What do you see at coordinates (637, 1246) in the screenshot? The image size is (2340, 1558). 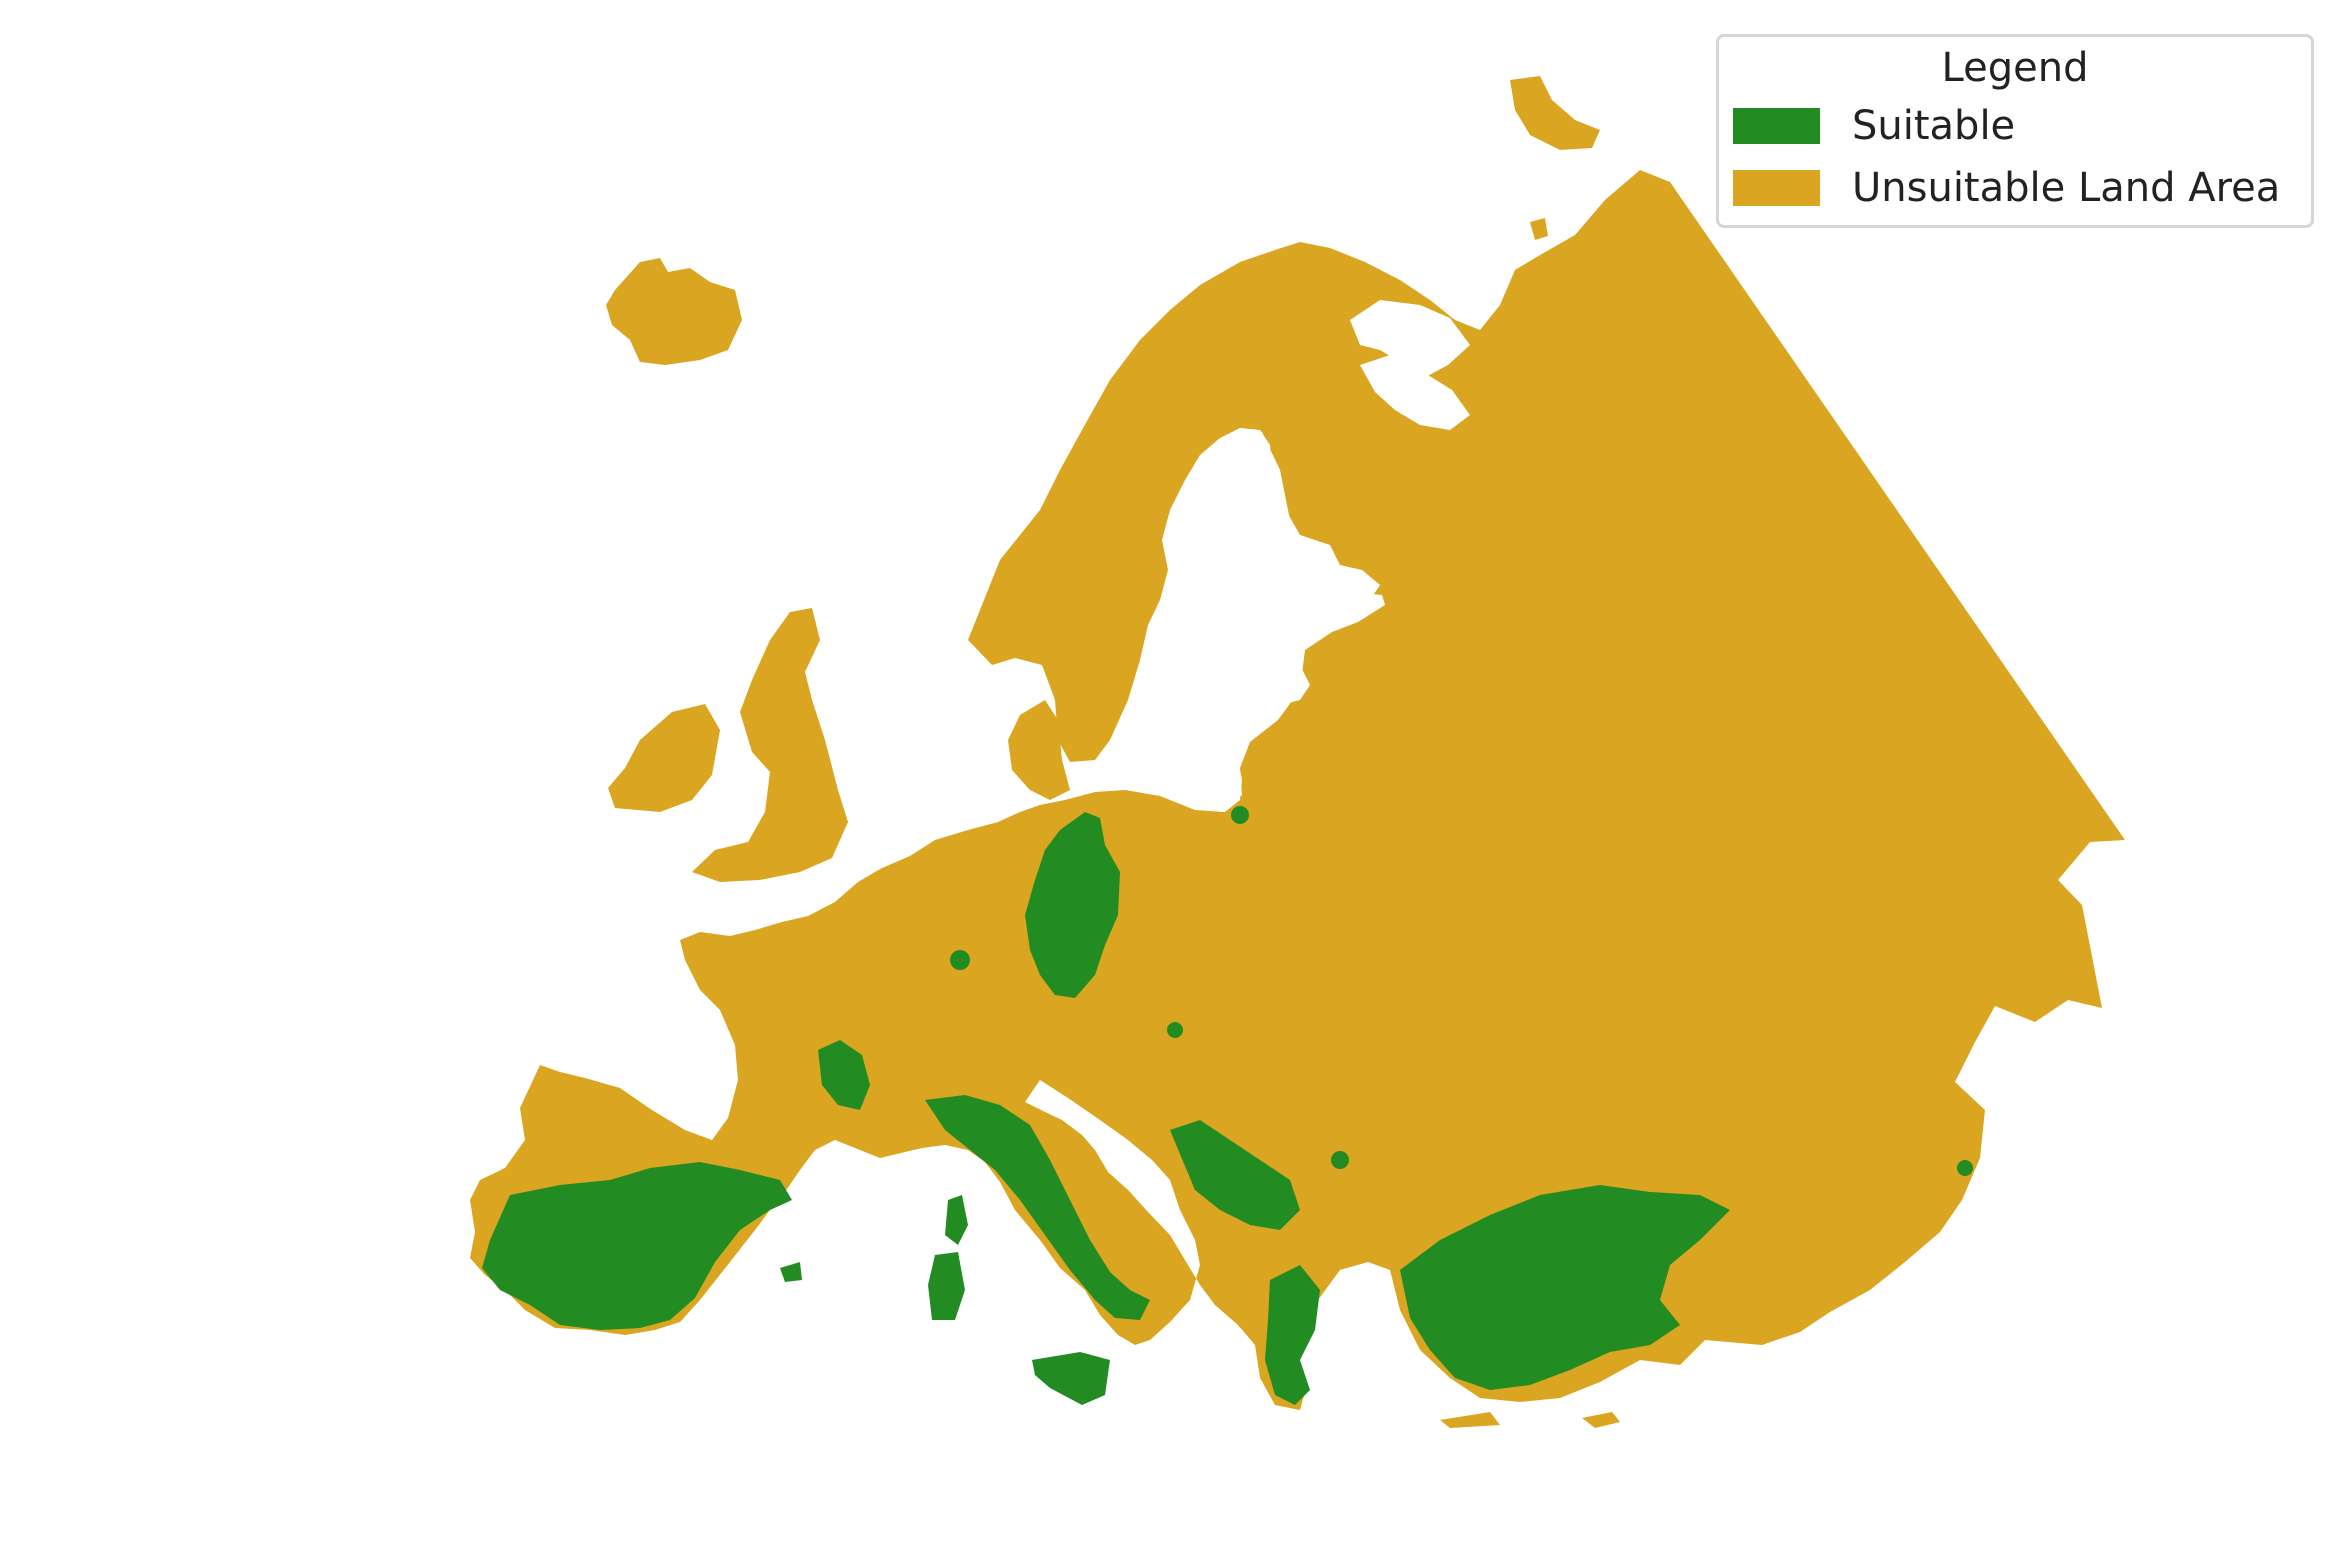 I see `suitable-iberia` at bounding box center [637, 1246].